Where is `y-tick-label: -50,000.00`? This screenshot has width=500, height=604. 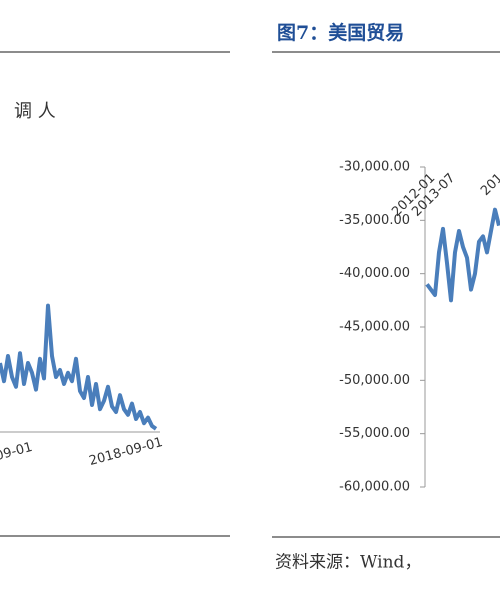 y-tick-label: -50,000.00 is located at coordinates (374, 380).